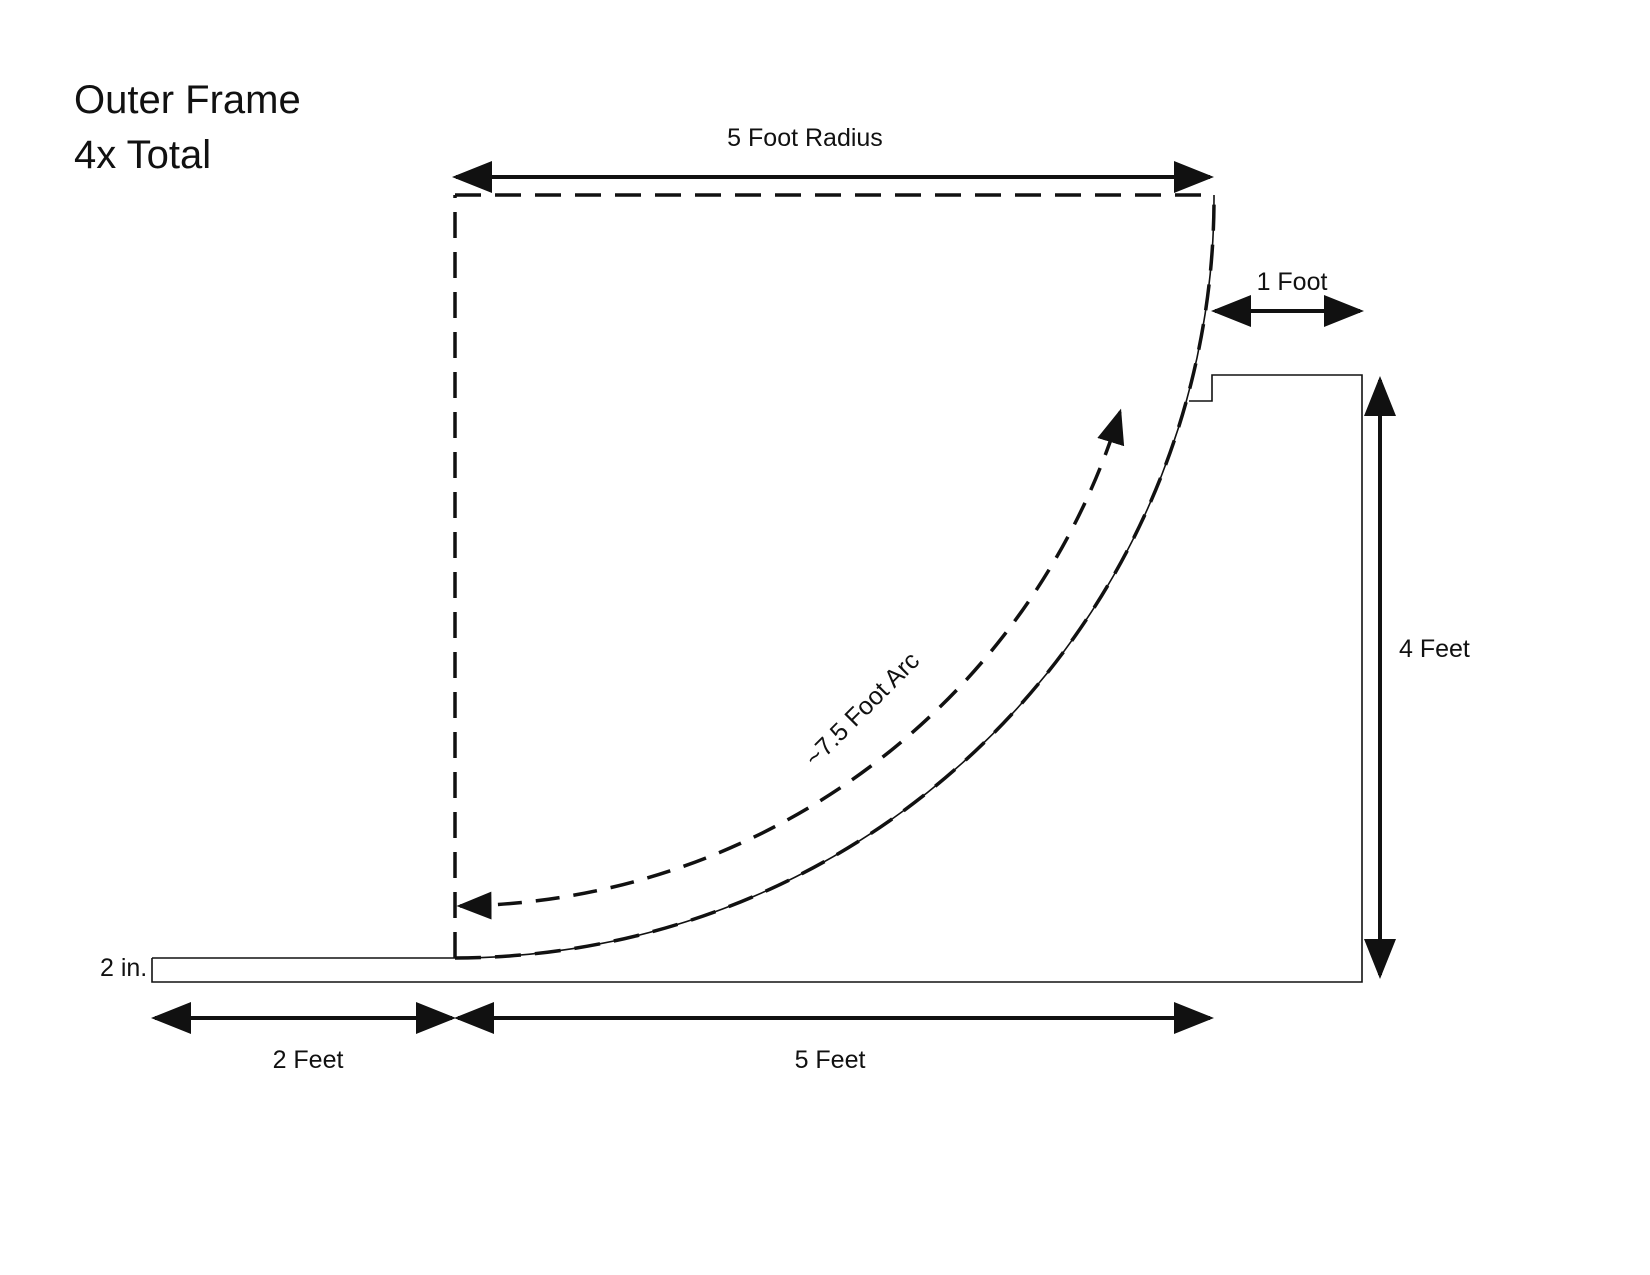  Describe the element at coordinates (123, 968) in the screenshot. I see `thickness-label: 2 in.` at that location.